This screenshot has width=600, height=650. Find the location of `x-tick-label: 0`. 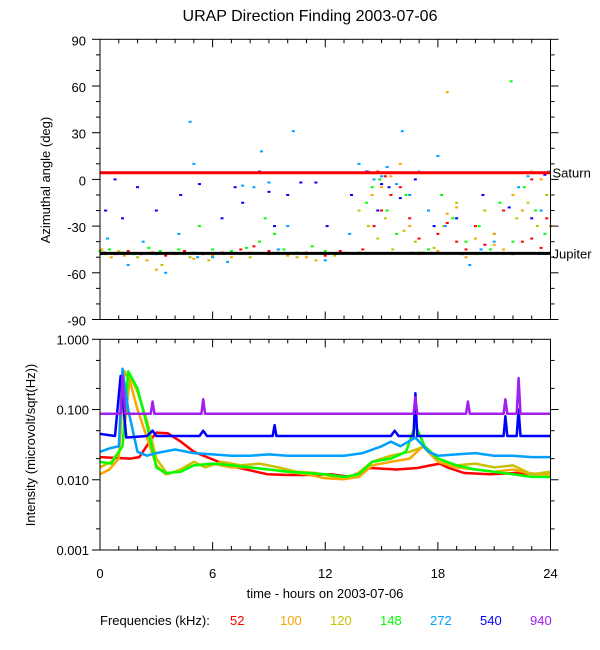

x-tick-label: 0 is located at coordinates (99, 573).